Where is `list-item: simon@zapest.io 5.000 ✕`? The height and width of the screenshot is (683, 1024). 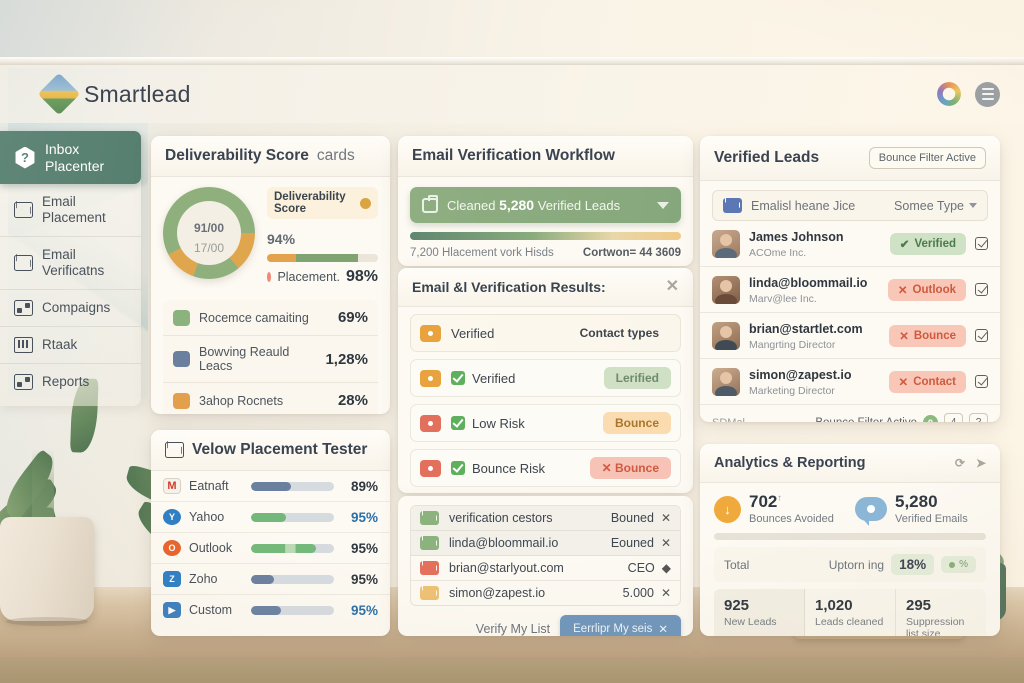 list-item: simon@zapest.io 5.000 ✕ is located at coordinates (545, 593).